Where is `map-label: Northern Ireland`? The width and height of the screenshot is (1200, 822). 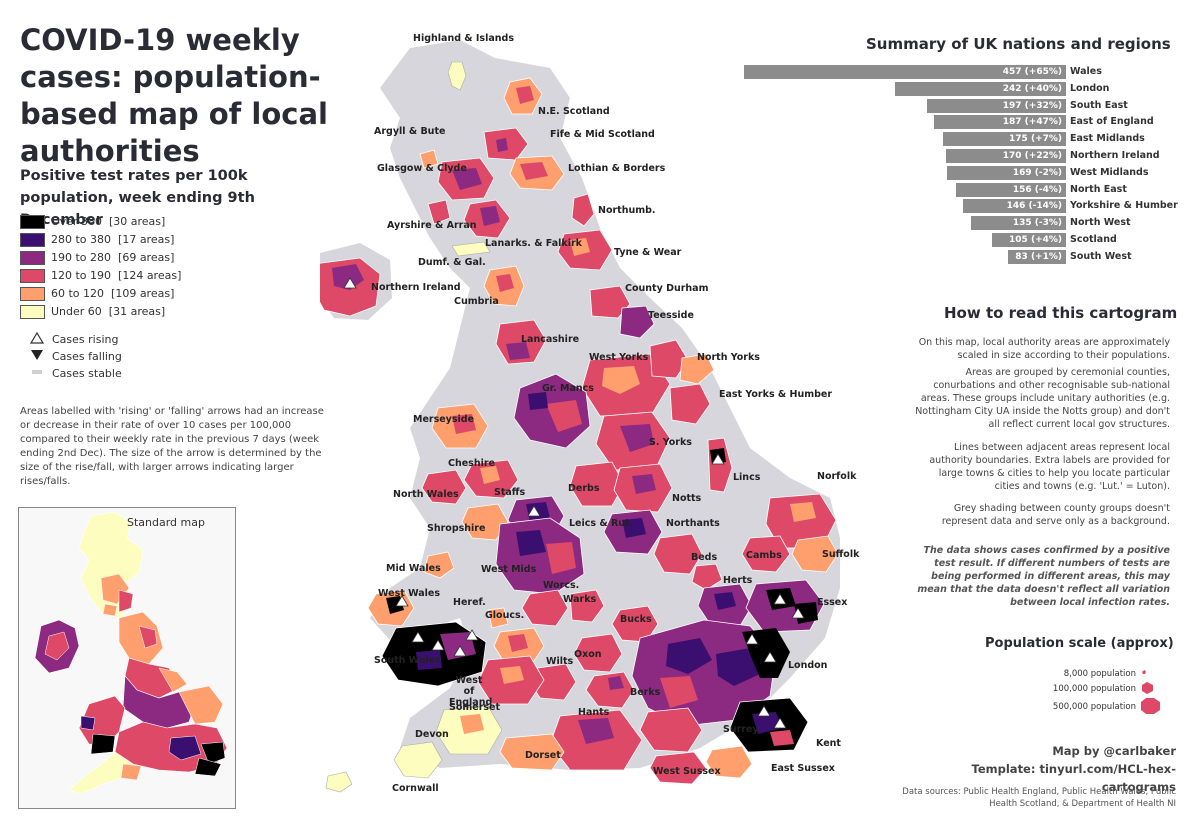 map-label: Northern Ireland is located at coordinates (416, 287).